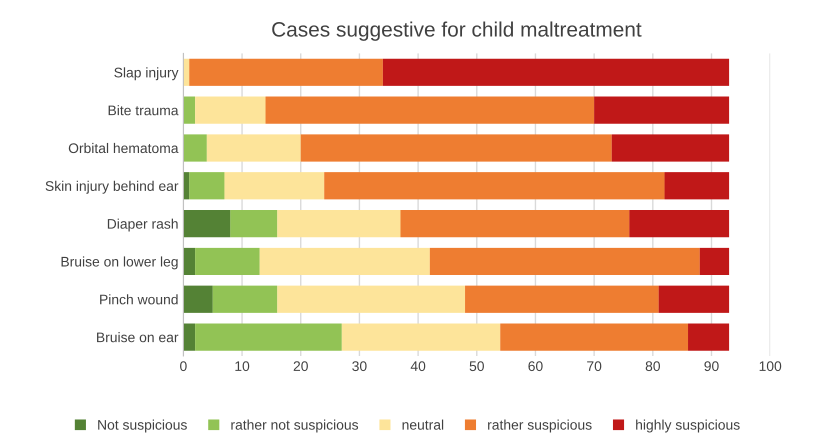  Describe the element at coordinates (540, 426) in the screenshot. I see `legend-label: rather suspicious` at that location.